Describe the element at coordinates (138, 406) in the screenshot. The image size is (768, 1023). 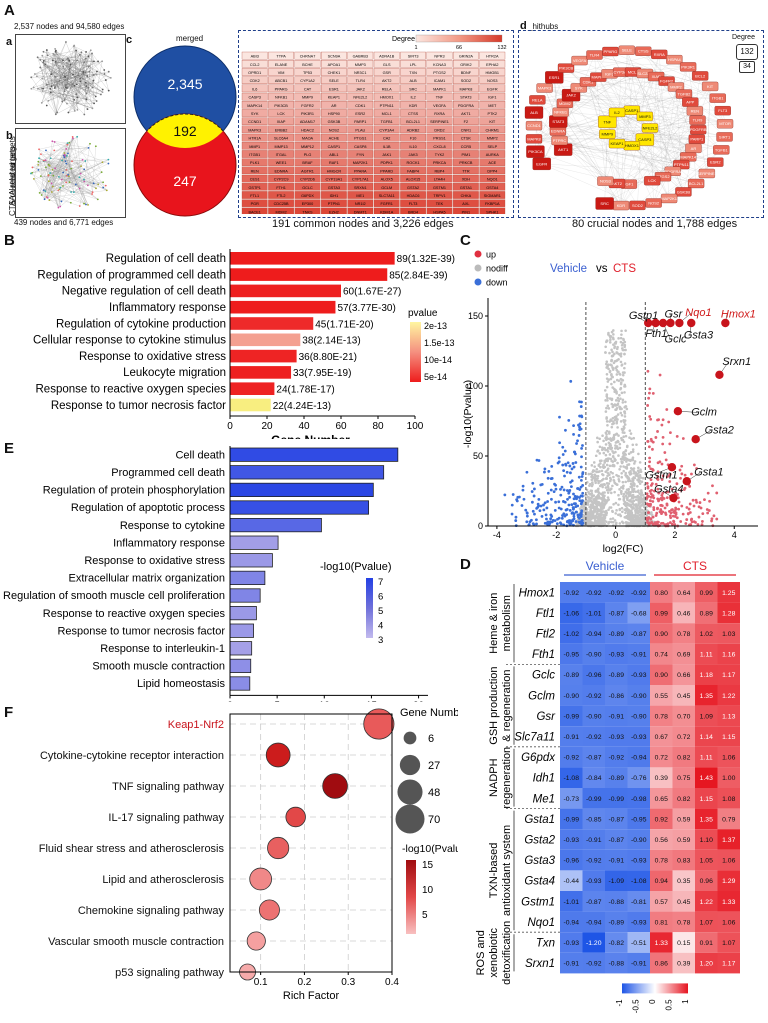
I see `b-category-label: Response to tumor necrosis factor` at that location.